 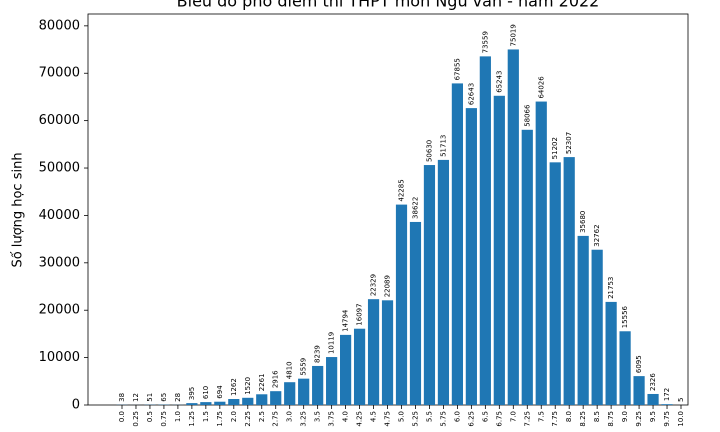 I want to click on value-label: 2916, so click(x=276, y=379).